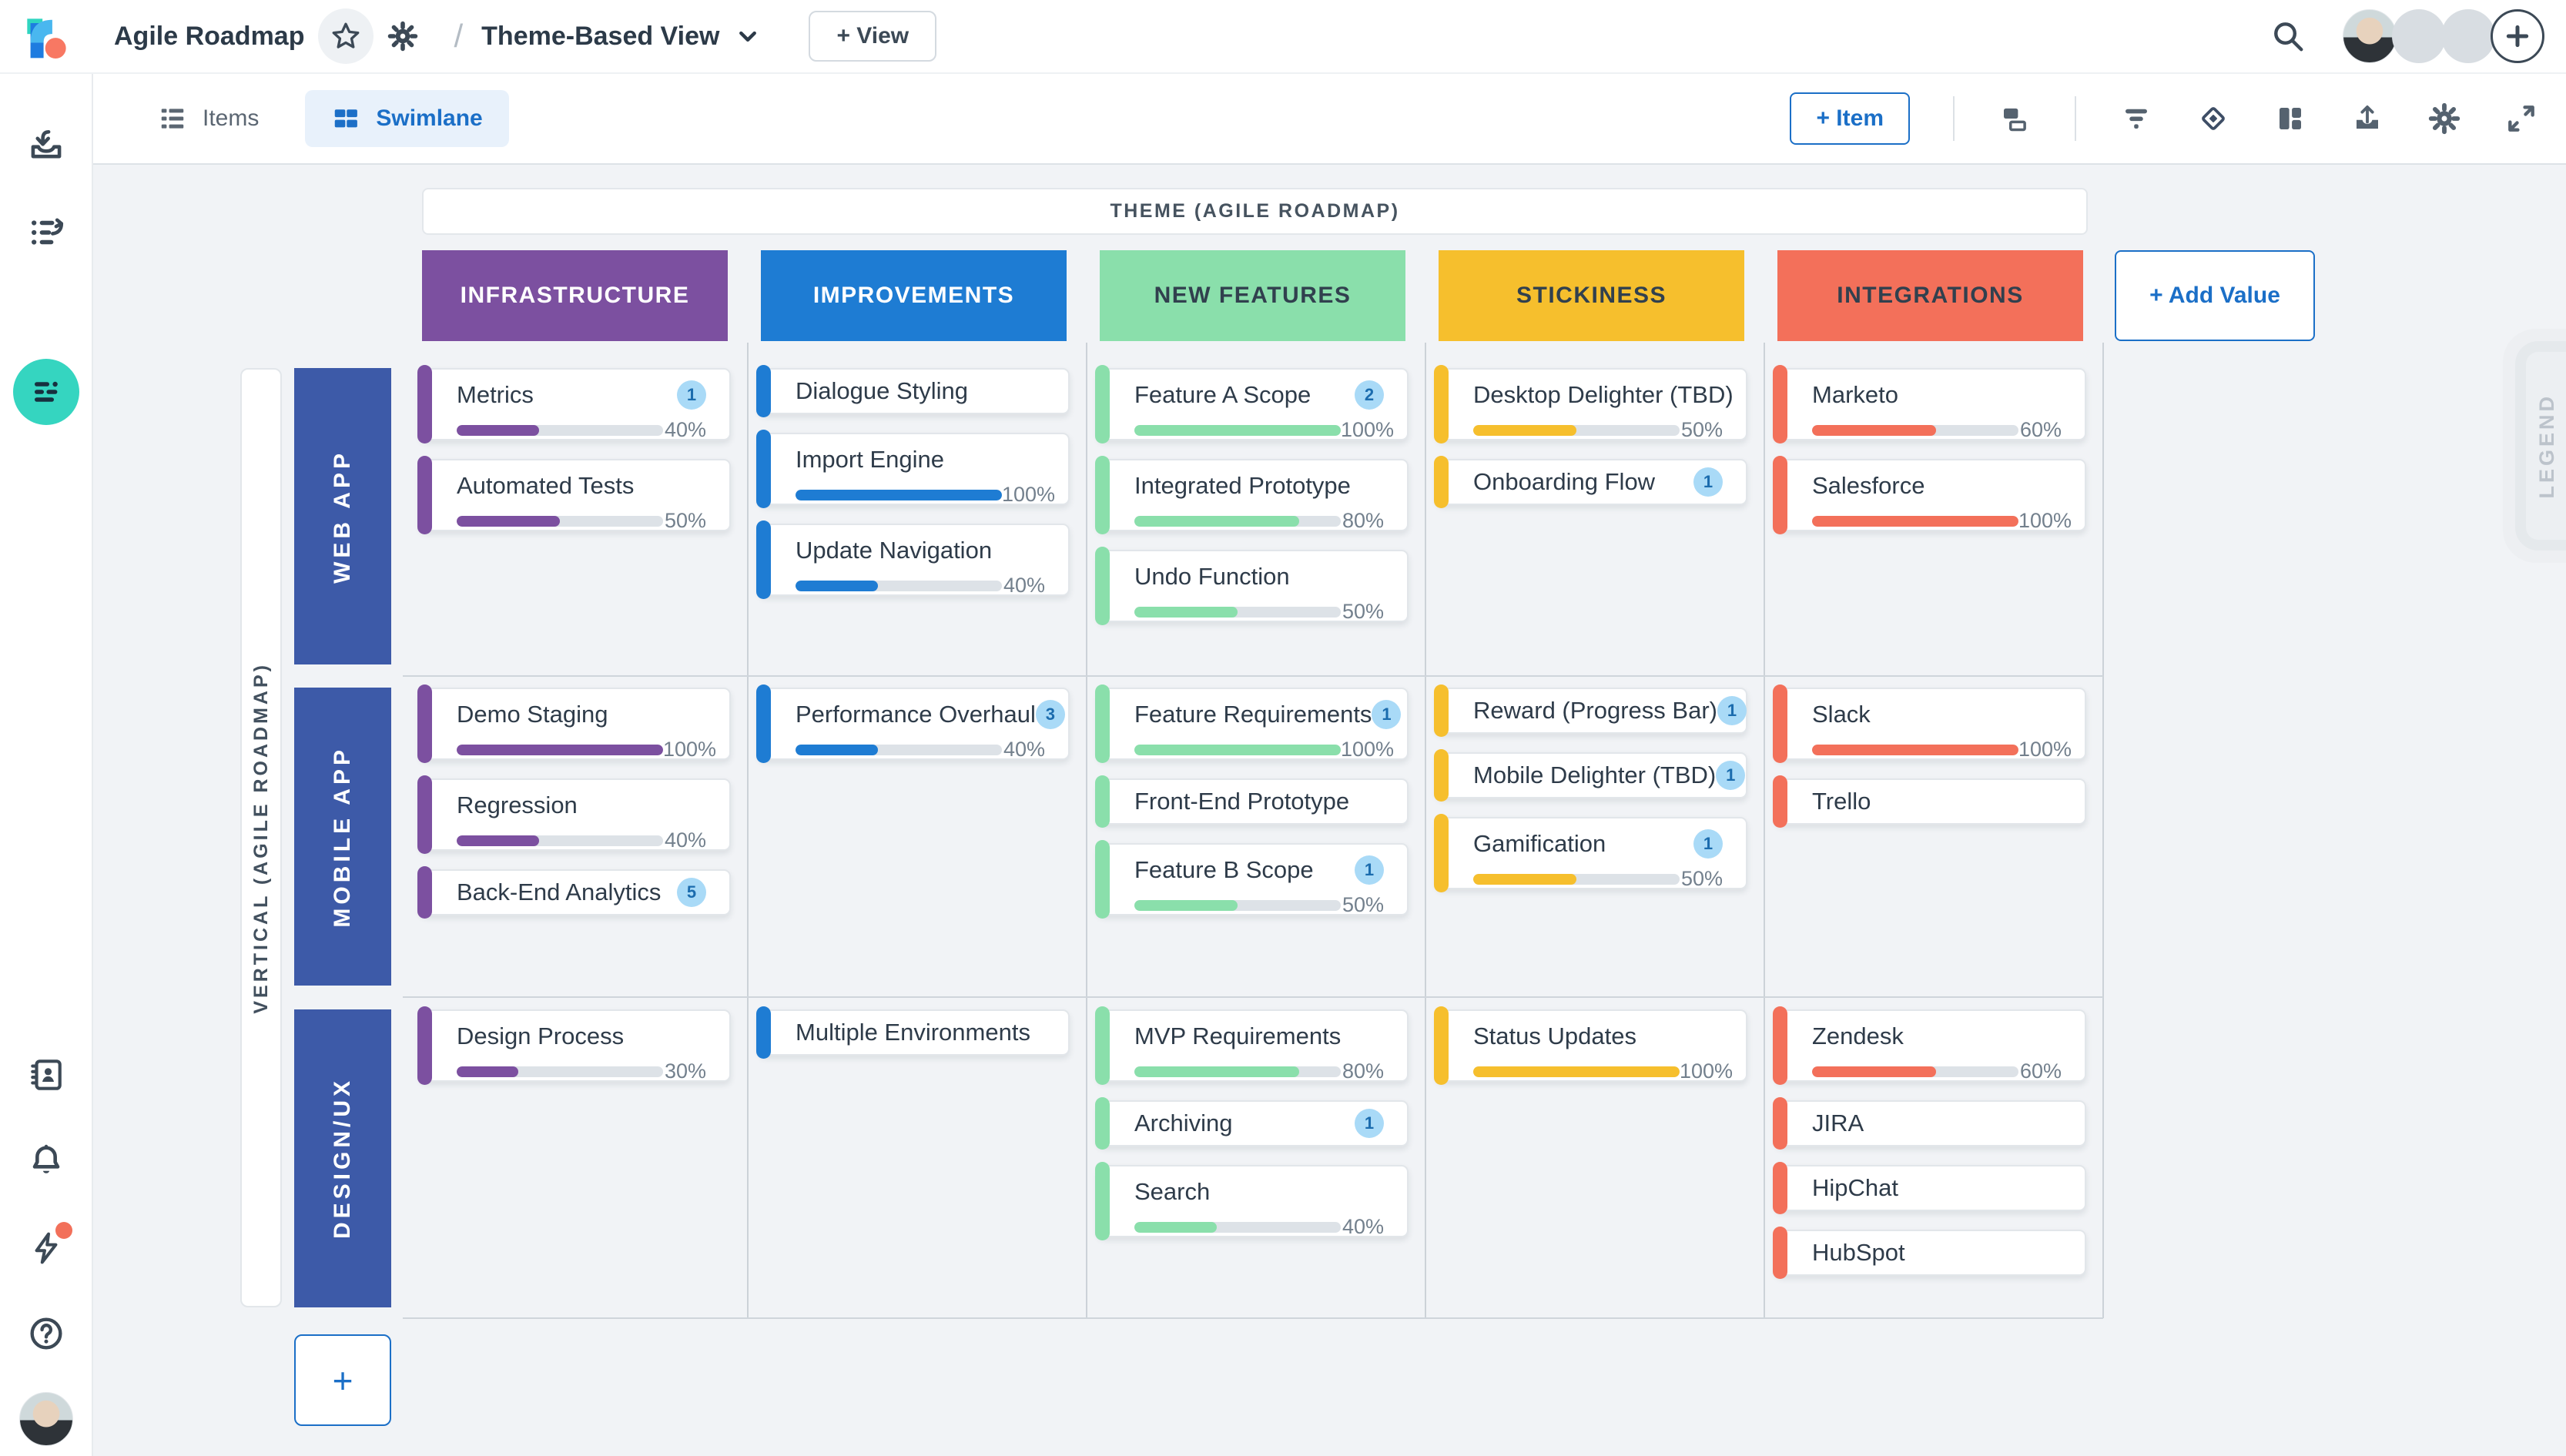  Describe the element at coordinates (914, 295) in the screenshot. I see `column-header-improvements: IMPROVEMENTS` at that location.